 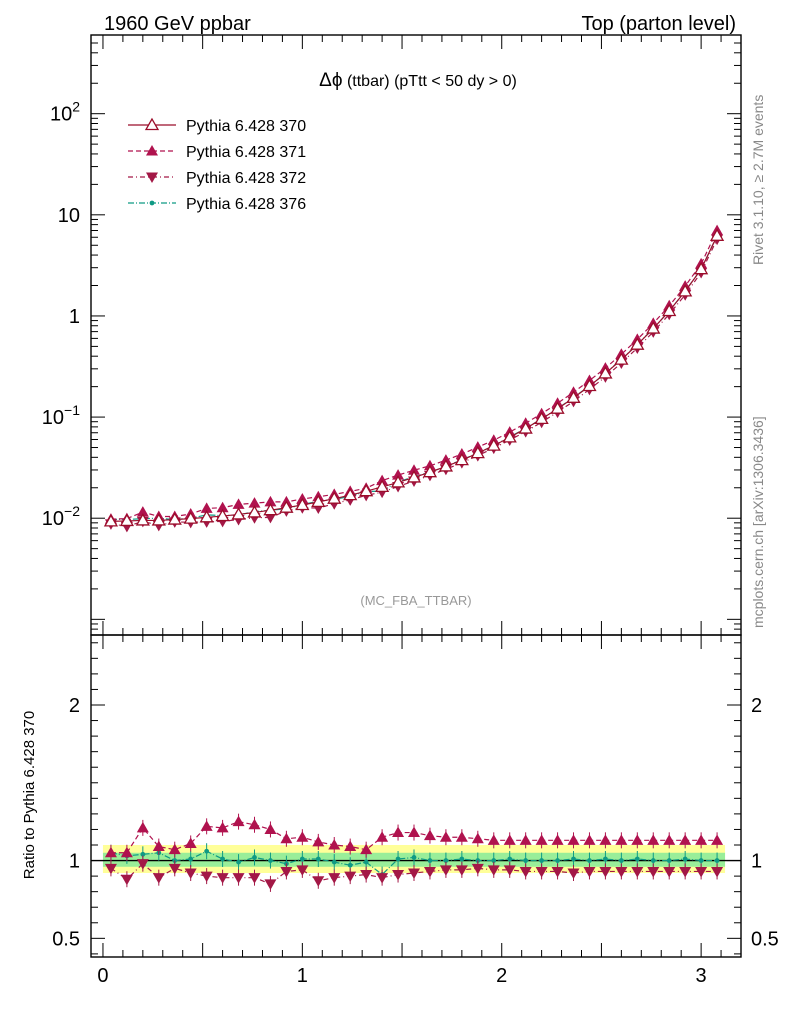 What do you see at coordinates (302, 976) in the screenshot?
I see `x-tick-label: 1` at bounding box center [302, 976].